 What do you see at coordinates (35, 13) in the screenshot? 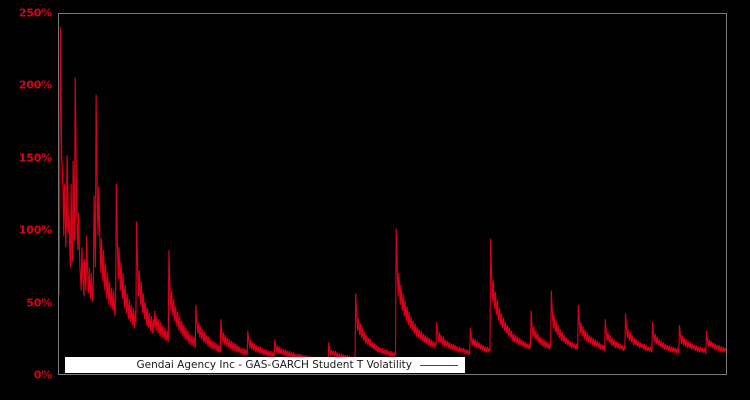
I see `y-tick-label: 250%` at bounding box center [35, 13].